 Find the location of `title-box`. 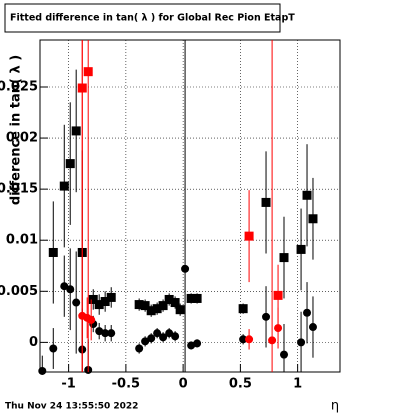

title-box is located at coordinates (142, 18).